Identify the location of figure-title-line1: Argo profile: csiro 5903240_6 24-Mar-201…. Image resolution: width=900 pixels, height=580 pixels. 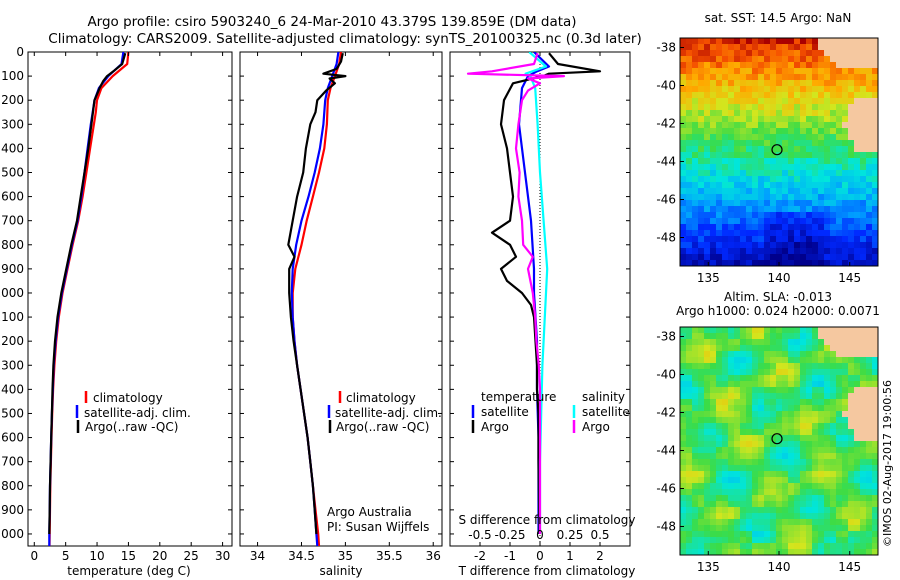
(331, 22).